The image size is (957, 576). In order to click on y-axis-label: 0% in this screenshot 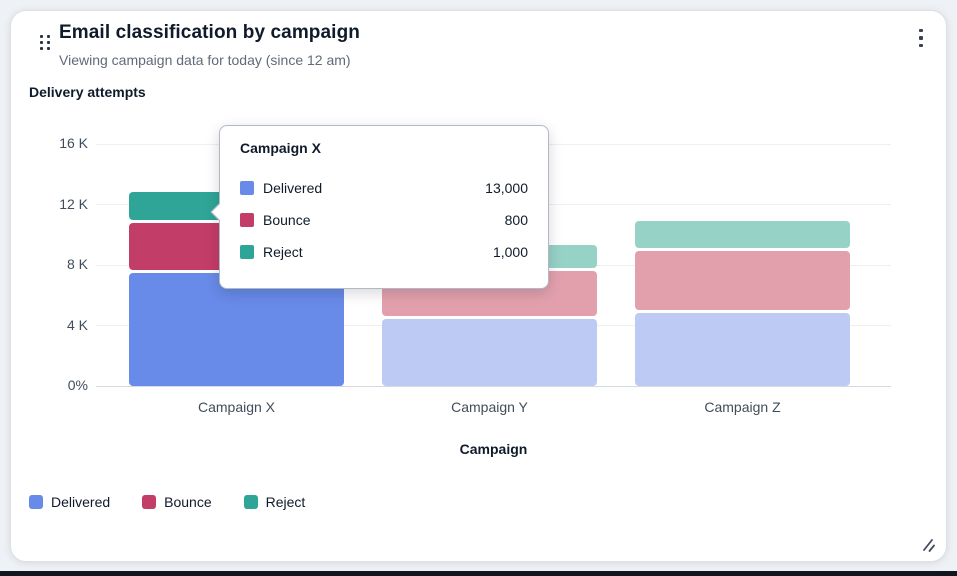, I will do `click(77, 385)`.